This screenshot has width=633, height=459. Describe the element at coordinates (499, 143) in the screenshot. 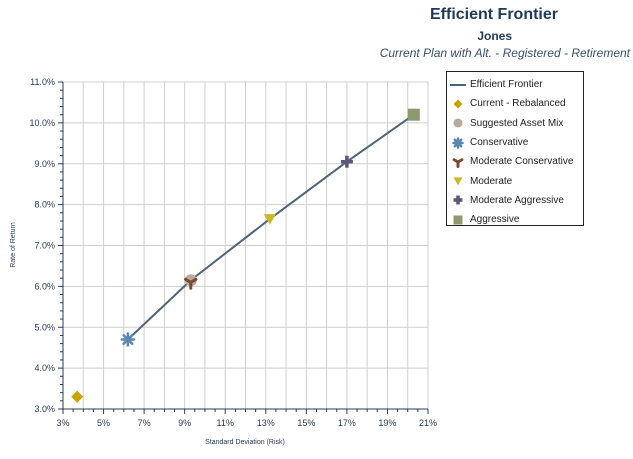

I see `legend-label: Conservative` at that location.